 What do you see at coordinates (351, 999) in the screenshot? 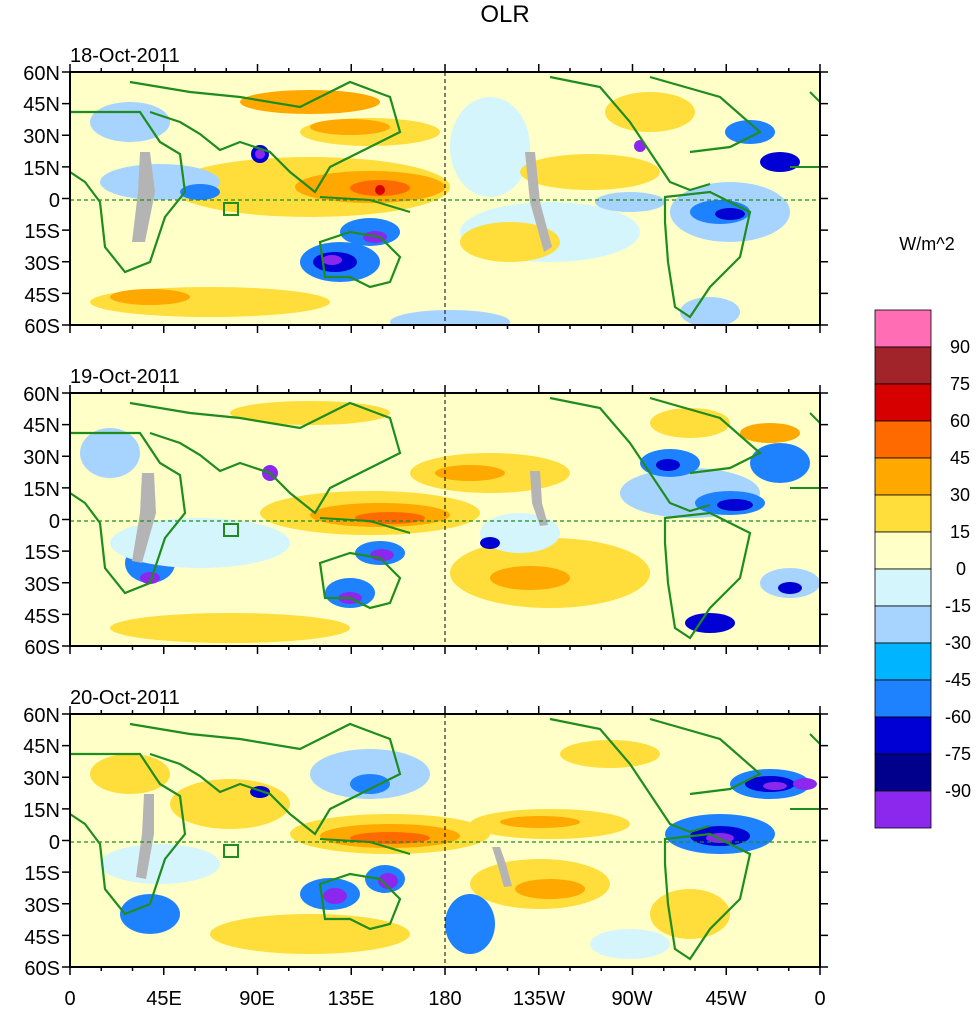
I see `lon-tick-label: 135E` at bounding box center [351, 999].